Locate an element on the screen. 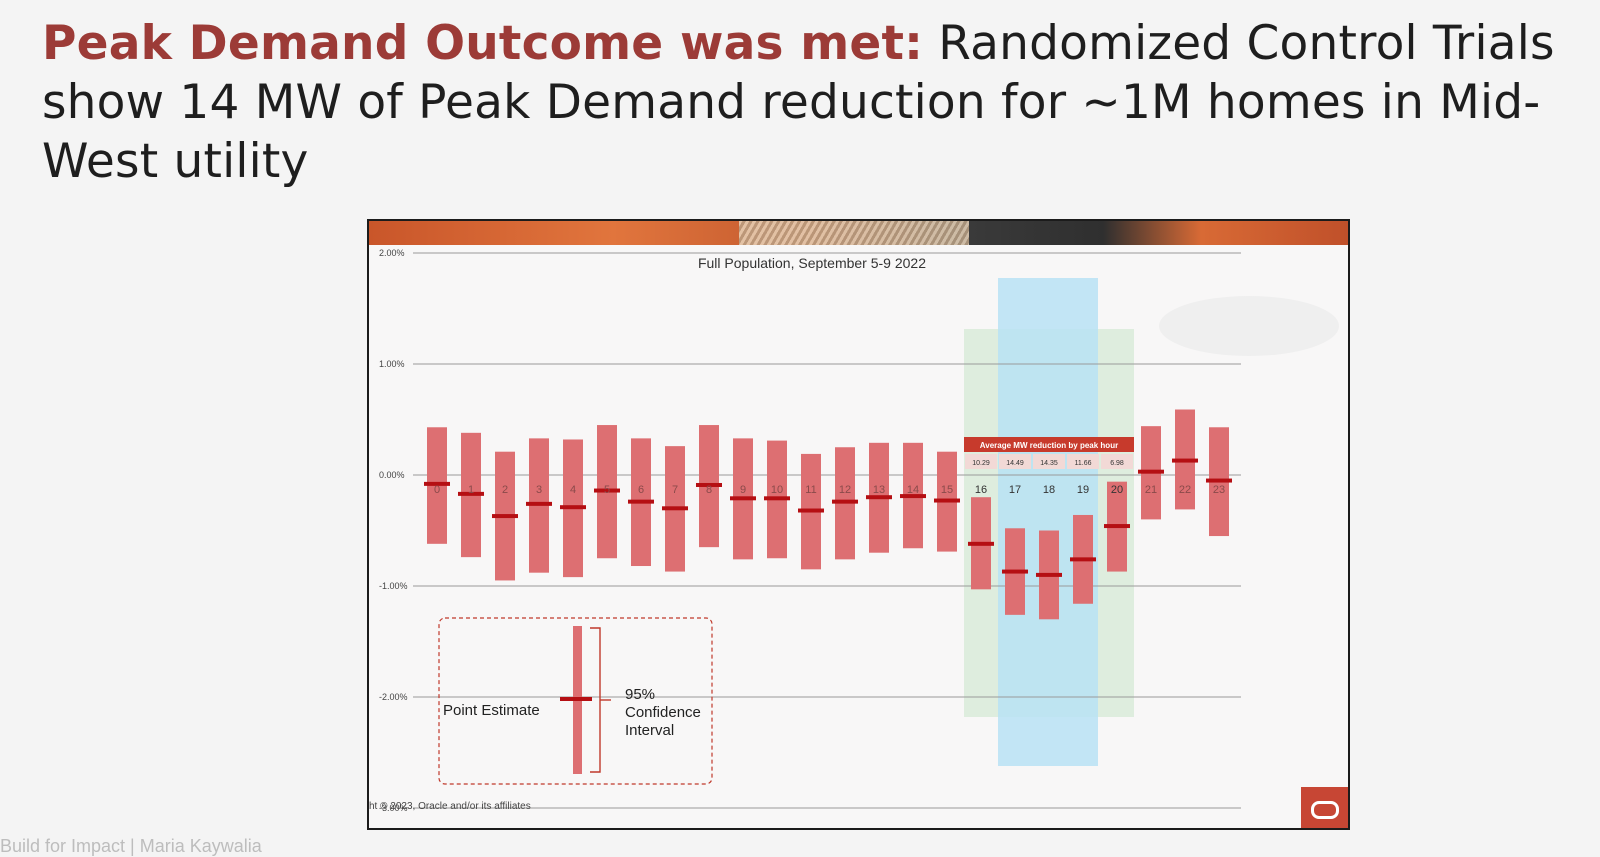 This screenshot has width=1600, height=857. hour-label: 8 is located at coordinates (709, 490).